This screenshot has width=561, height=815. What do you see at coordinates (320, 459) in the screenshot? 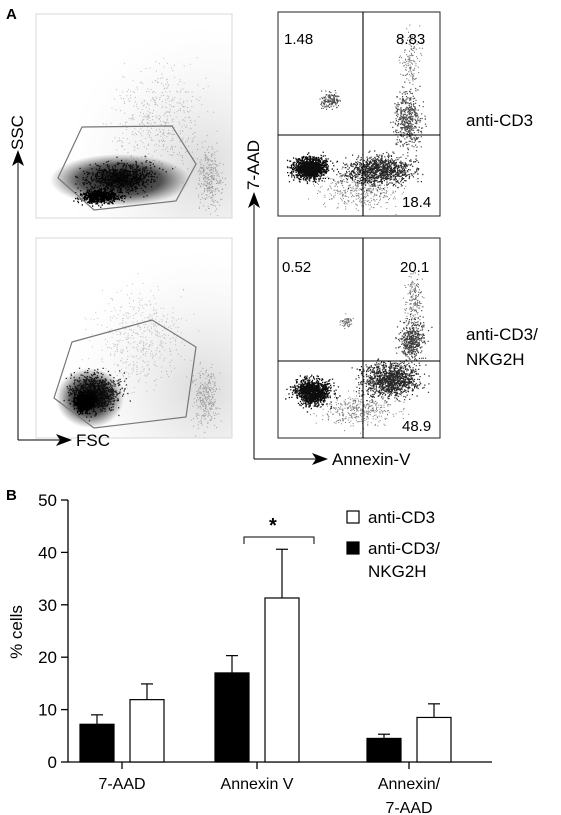
I see `annexin-arrow-icon` at bounding box center [320, 459].